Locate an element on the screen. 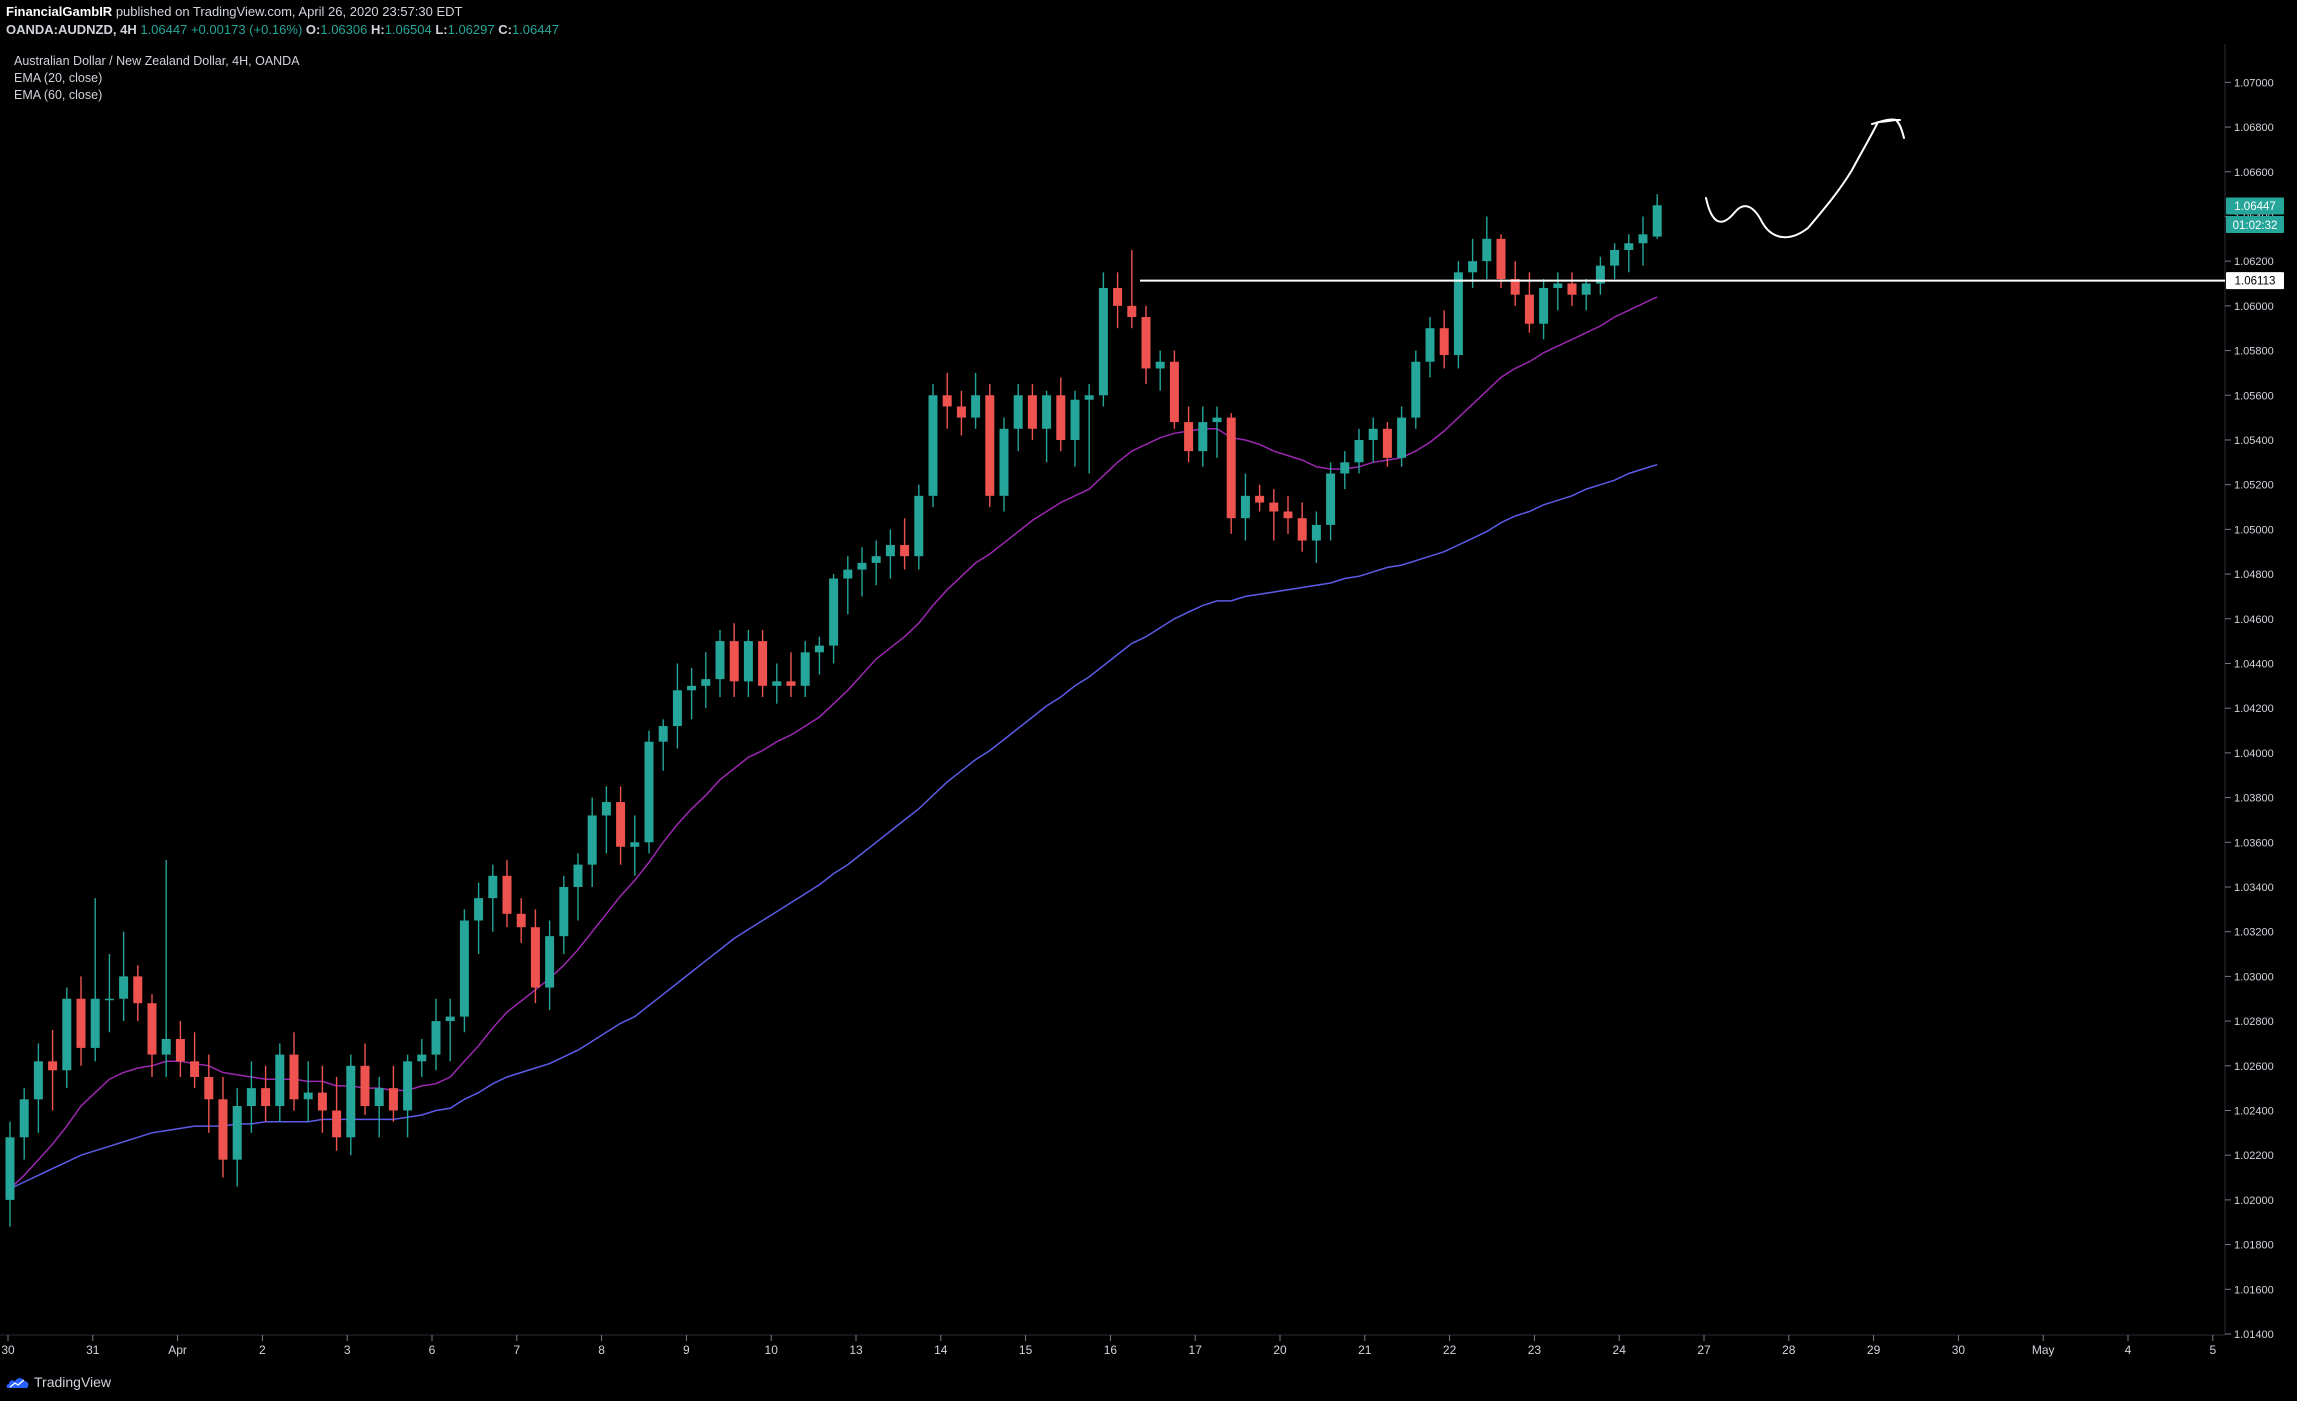  high-value: 1.06504 is located at coordinates (408, 29).